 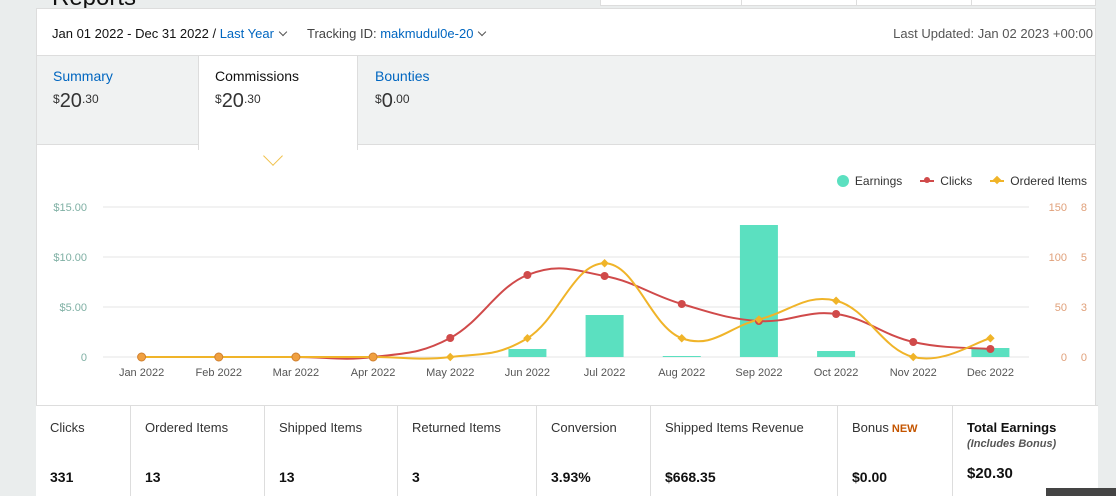 I want to click on stat-ordered-items: Ordered Items 13, so click(x=198, y=451).